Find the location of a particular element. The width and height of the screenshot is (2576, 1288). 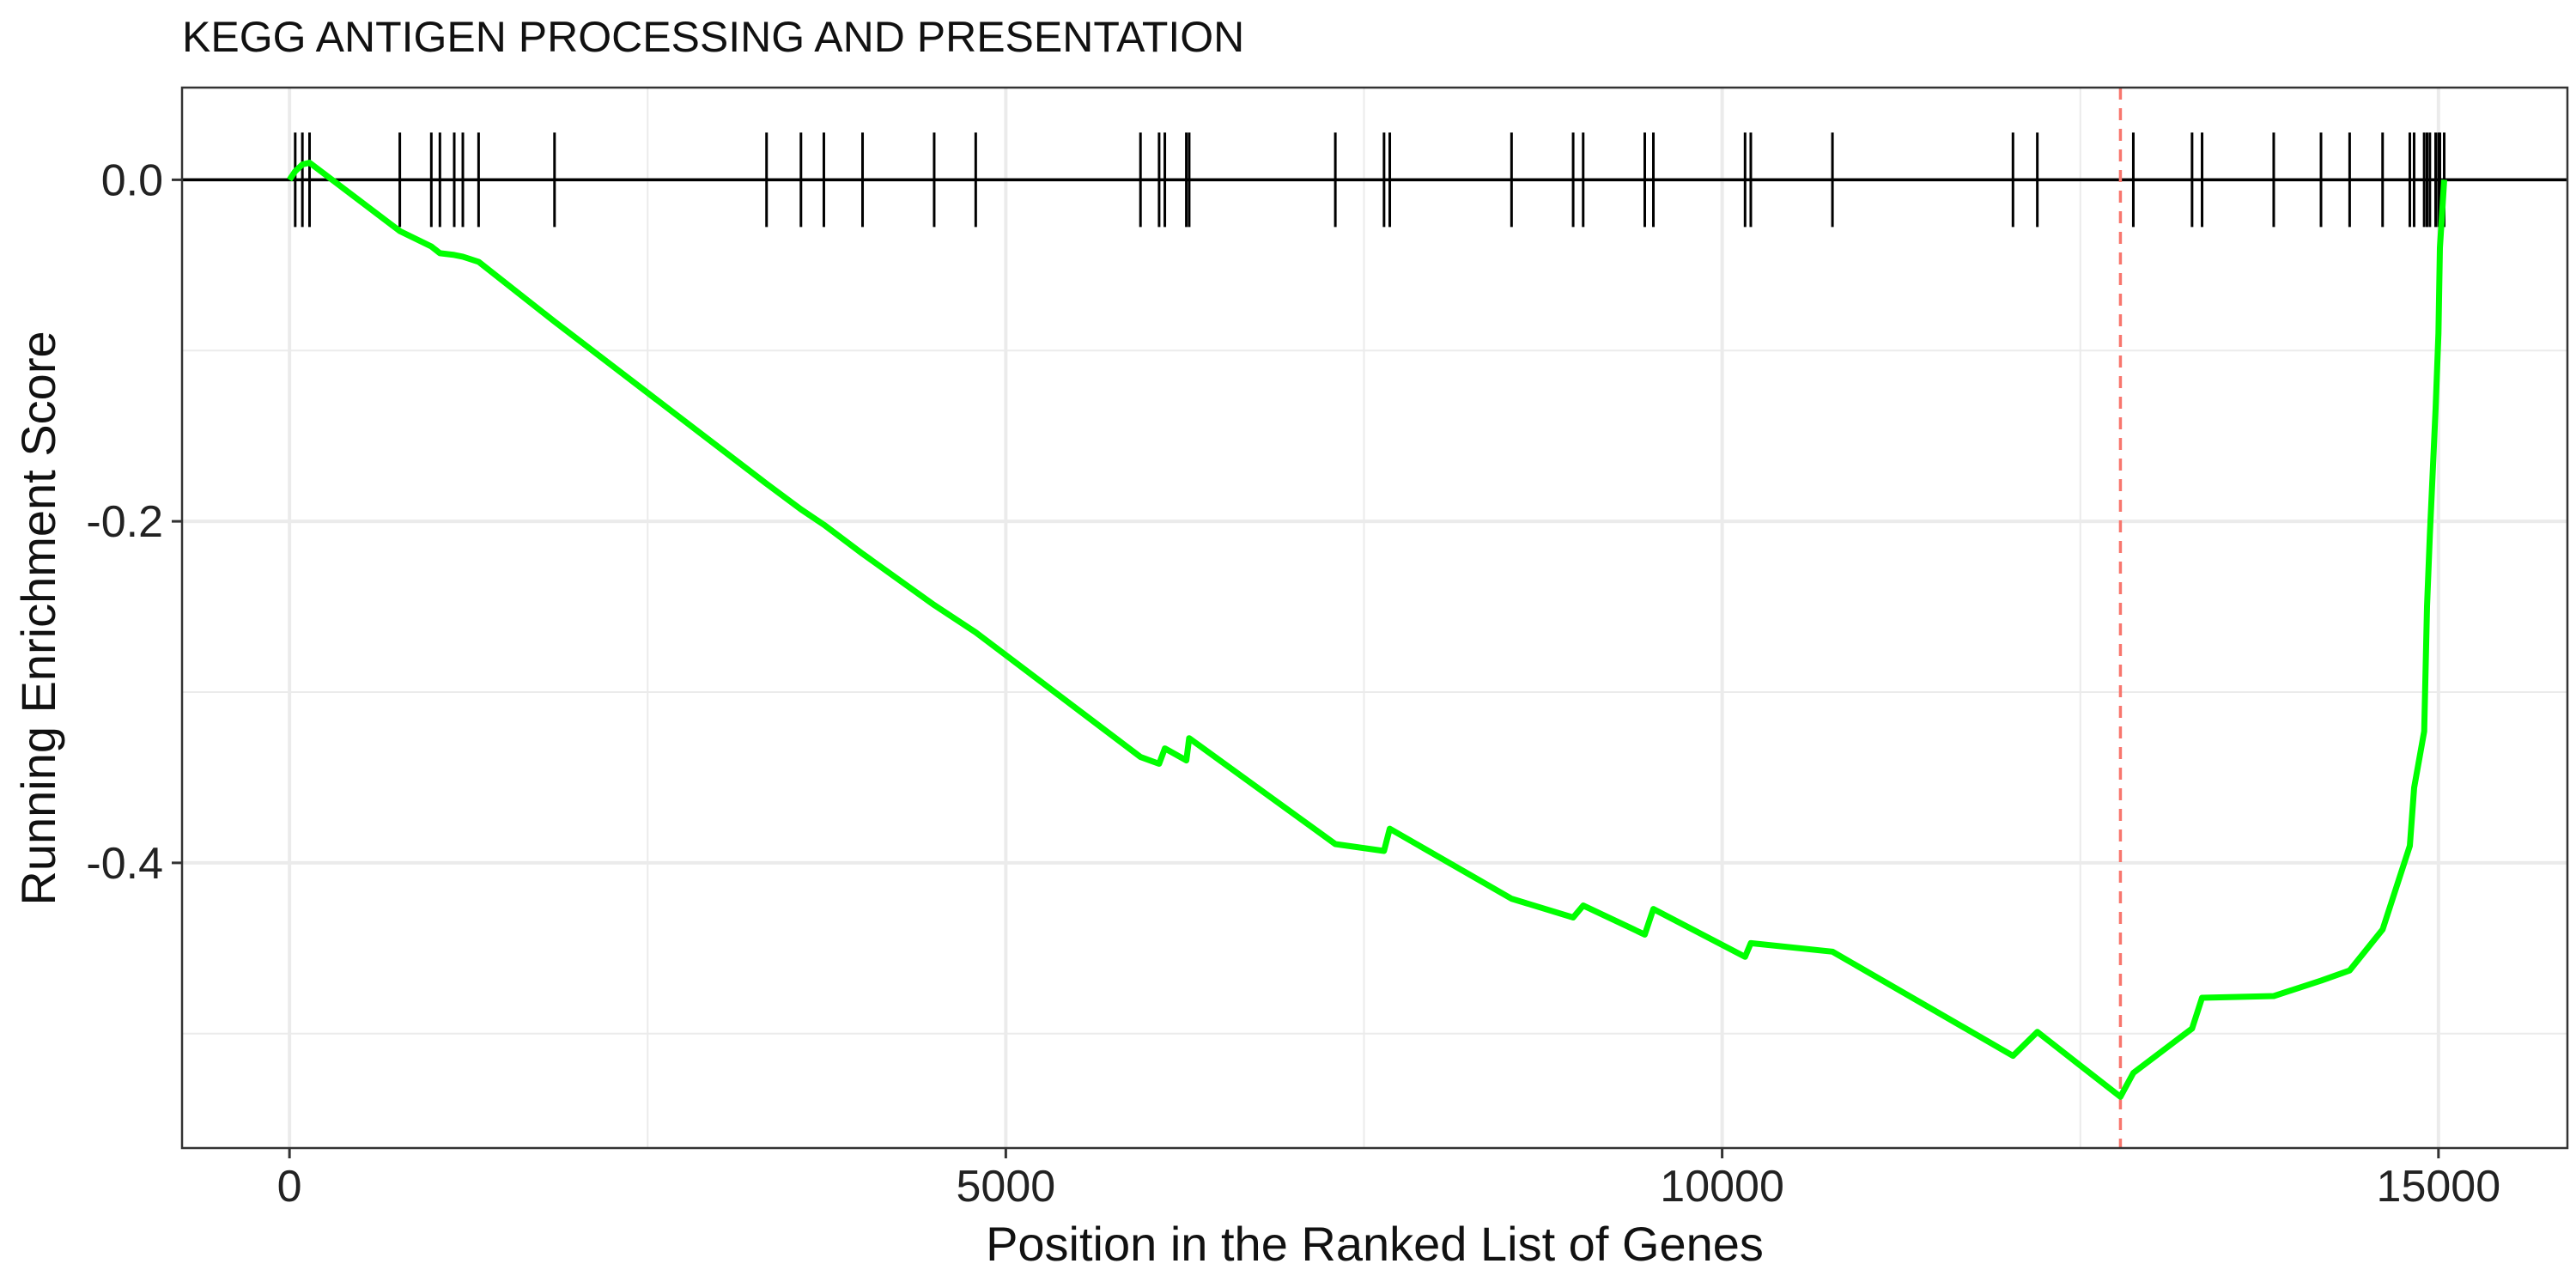

y-tick-label: 0.0 is located at coordinates (132, 180).